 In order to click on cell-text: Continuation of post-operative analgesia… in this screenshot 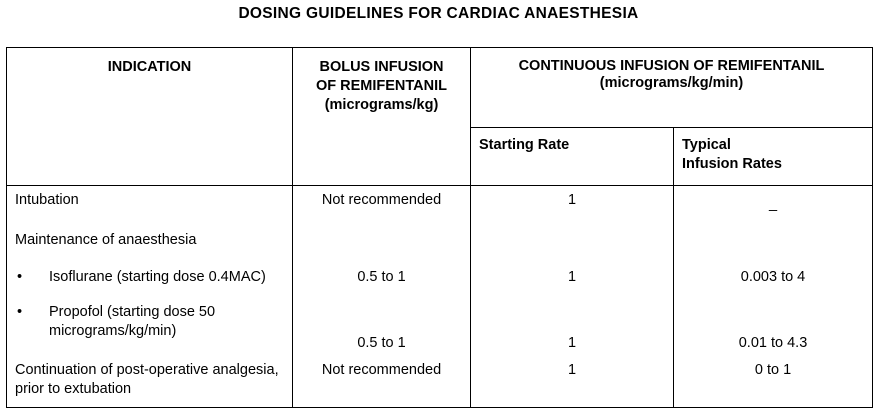, I will do `click(147, 379)`.